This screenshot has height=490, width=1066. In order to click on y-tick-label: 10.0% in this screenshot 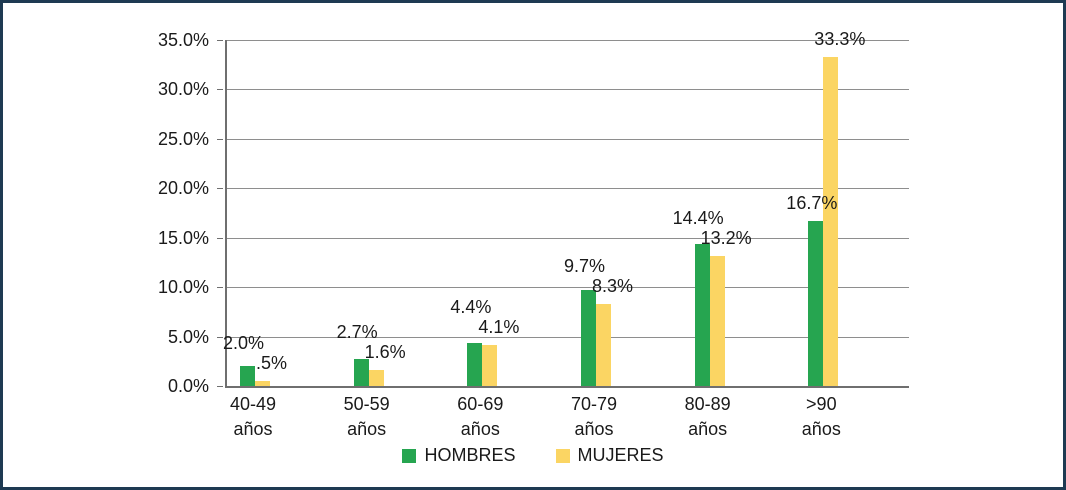, I will do `click(183, 287)`.